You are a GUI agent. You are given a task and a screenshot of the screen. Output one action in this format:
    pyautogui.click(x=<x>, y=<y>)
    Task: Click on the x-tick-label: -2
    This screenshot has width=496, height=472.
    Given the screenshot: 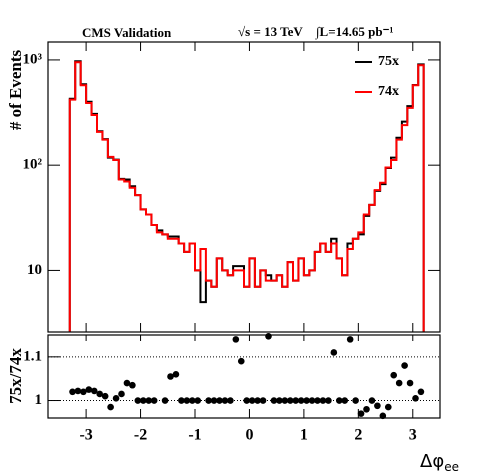 What is the action you would take?
    pyautogui.click(x=140, y=435)
    